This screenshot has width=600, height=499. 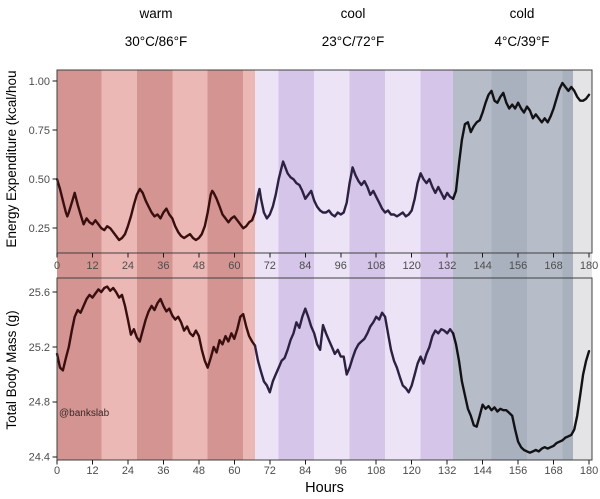 I want to click on region-label-cool: cool, so click(x=353, y=13).